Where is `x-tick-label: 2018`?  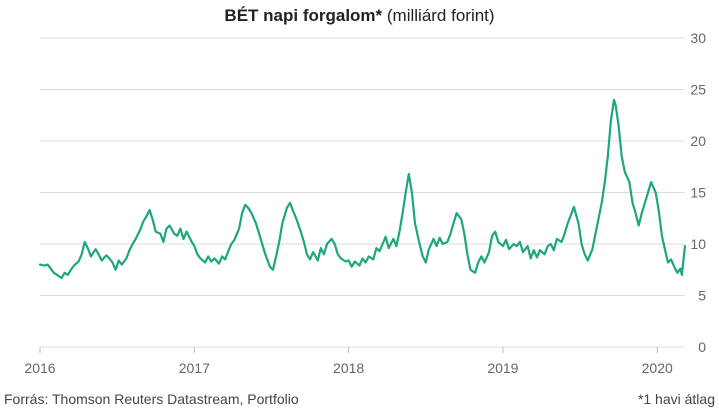
x-tick-label: 2018 is located at coordinates (348, 368).